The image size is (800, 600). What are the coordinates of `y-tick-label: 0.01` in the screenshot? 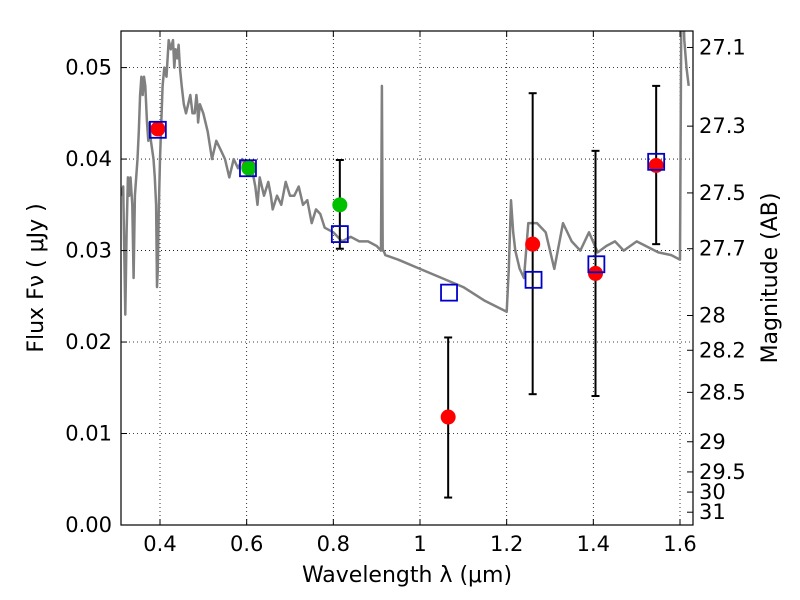 It's located at (88, 434).